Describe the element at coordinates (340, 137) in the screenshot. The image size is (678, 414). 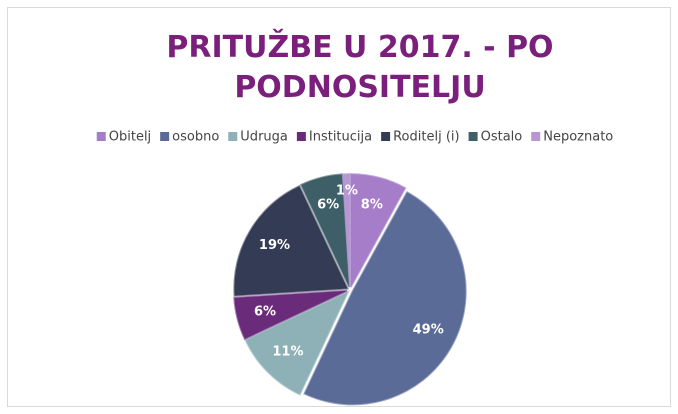
I see `legend-label: Institucija` at that location.